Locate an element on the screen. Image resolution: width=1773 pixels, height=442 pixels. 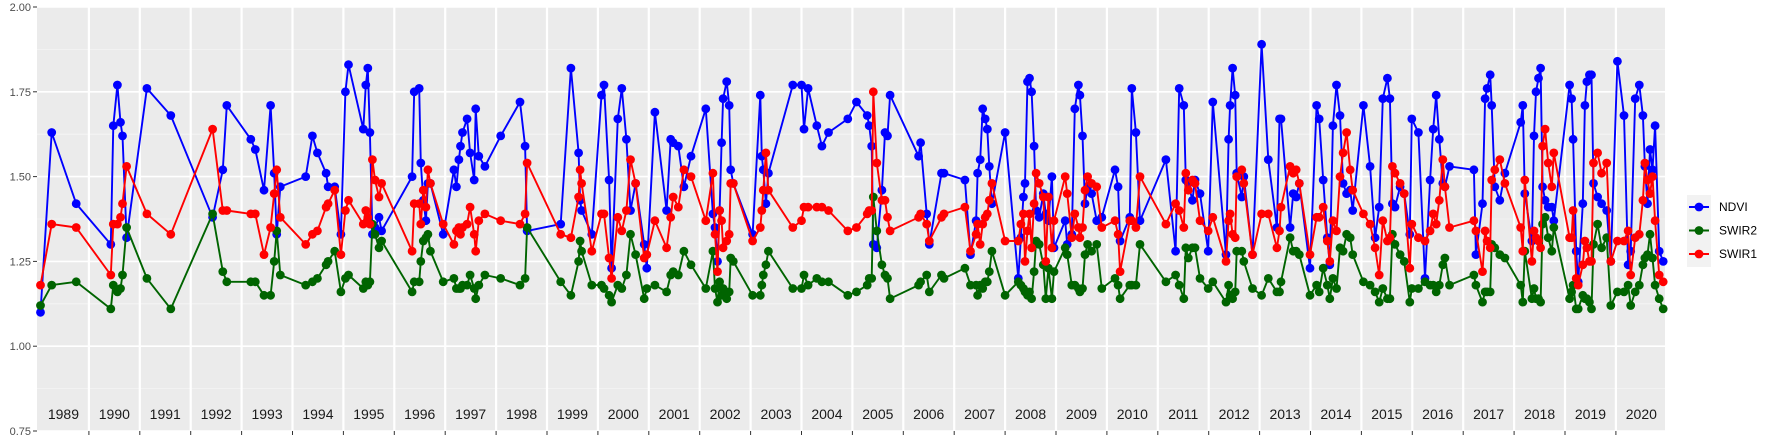
legend-key-point is located at coordinates (1699, 254).